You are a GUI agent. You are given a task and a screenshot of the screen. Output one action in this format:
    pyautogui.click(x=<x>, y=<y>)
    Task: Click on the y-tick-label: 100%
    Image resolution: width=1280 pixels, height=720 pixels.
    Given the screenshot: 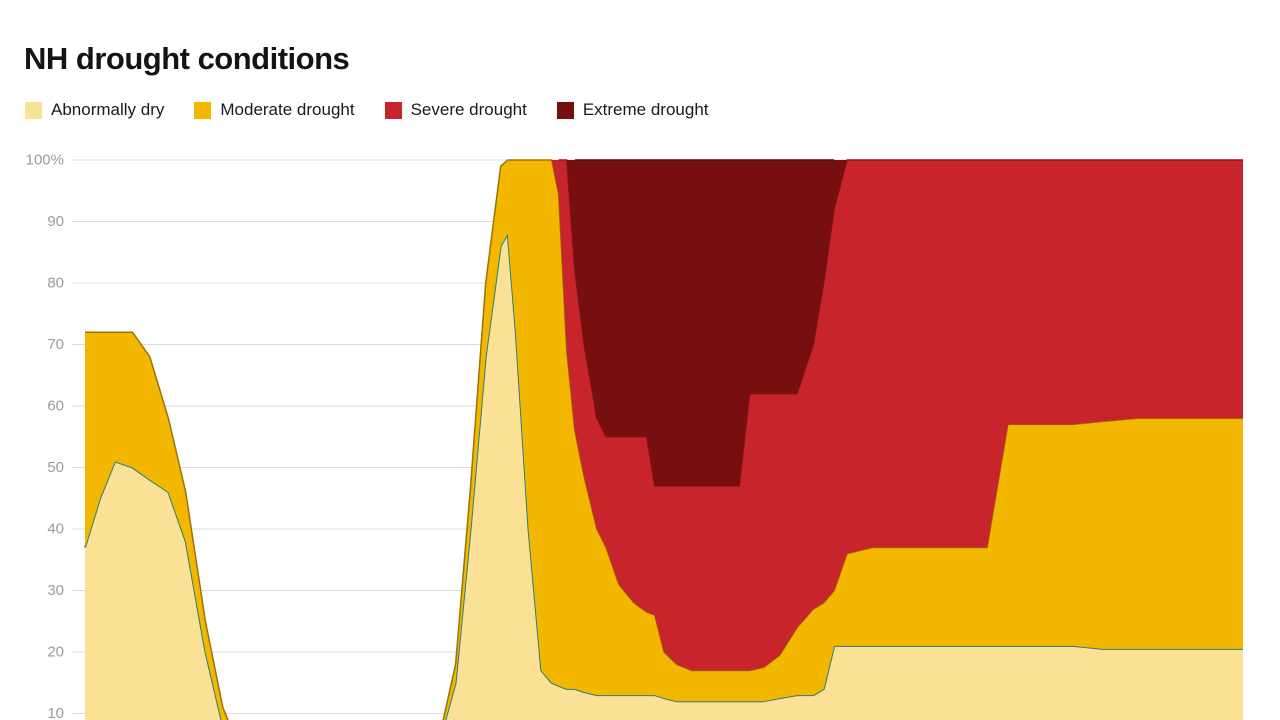 What is the action you would take?
    pyautogui.click(x=45, y=160)
    